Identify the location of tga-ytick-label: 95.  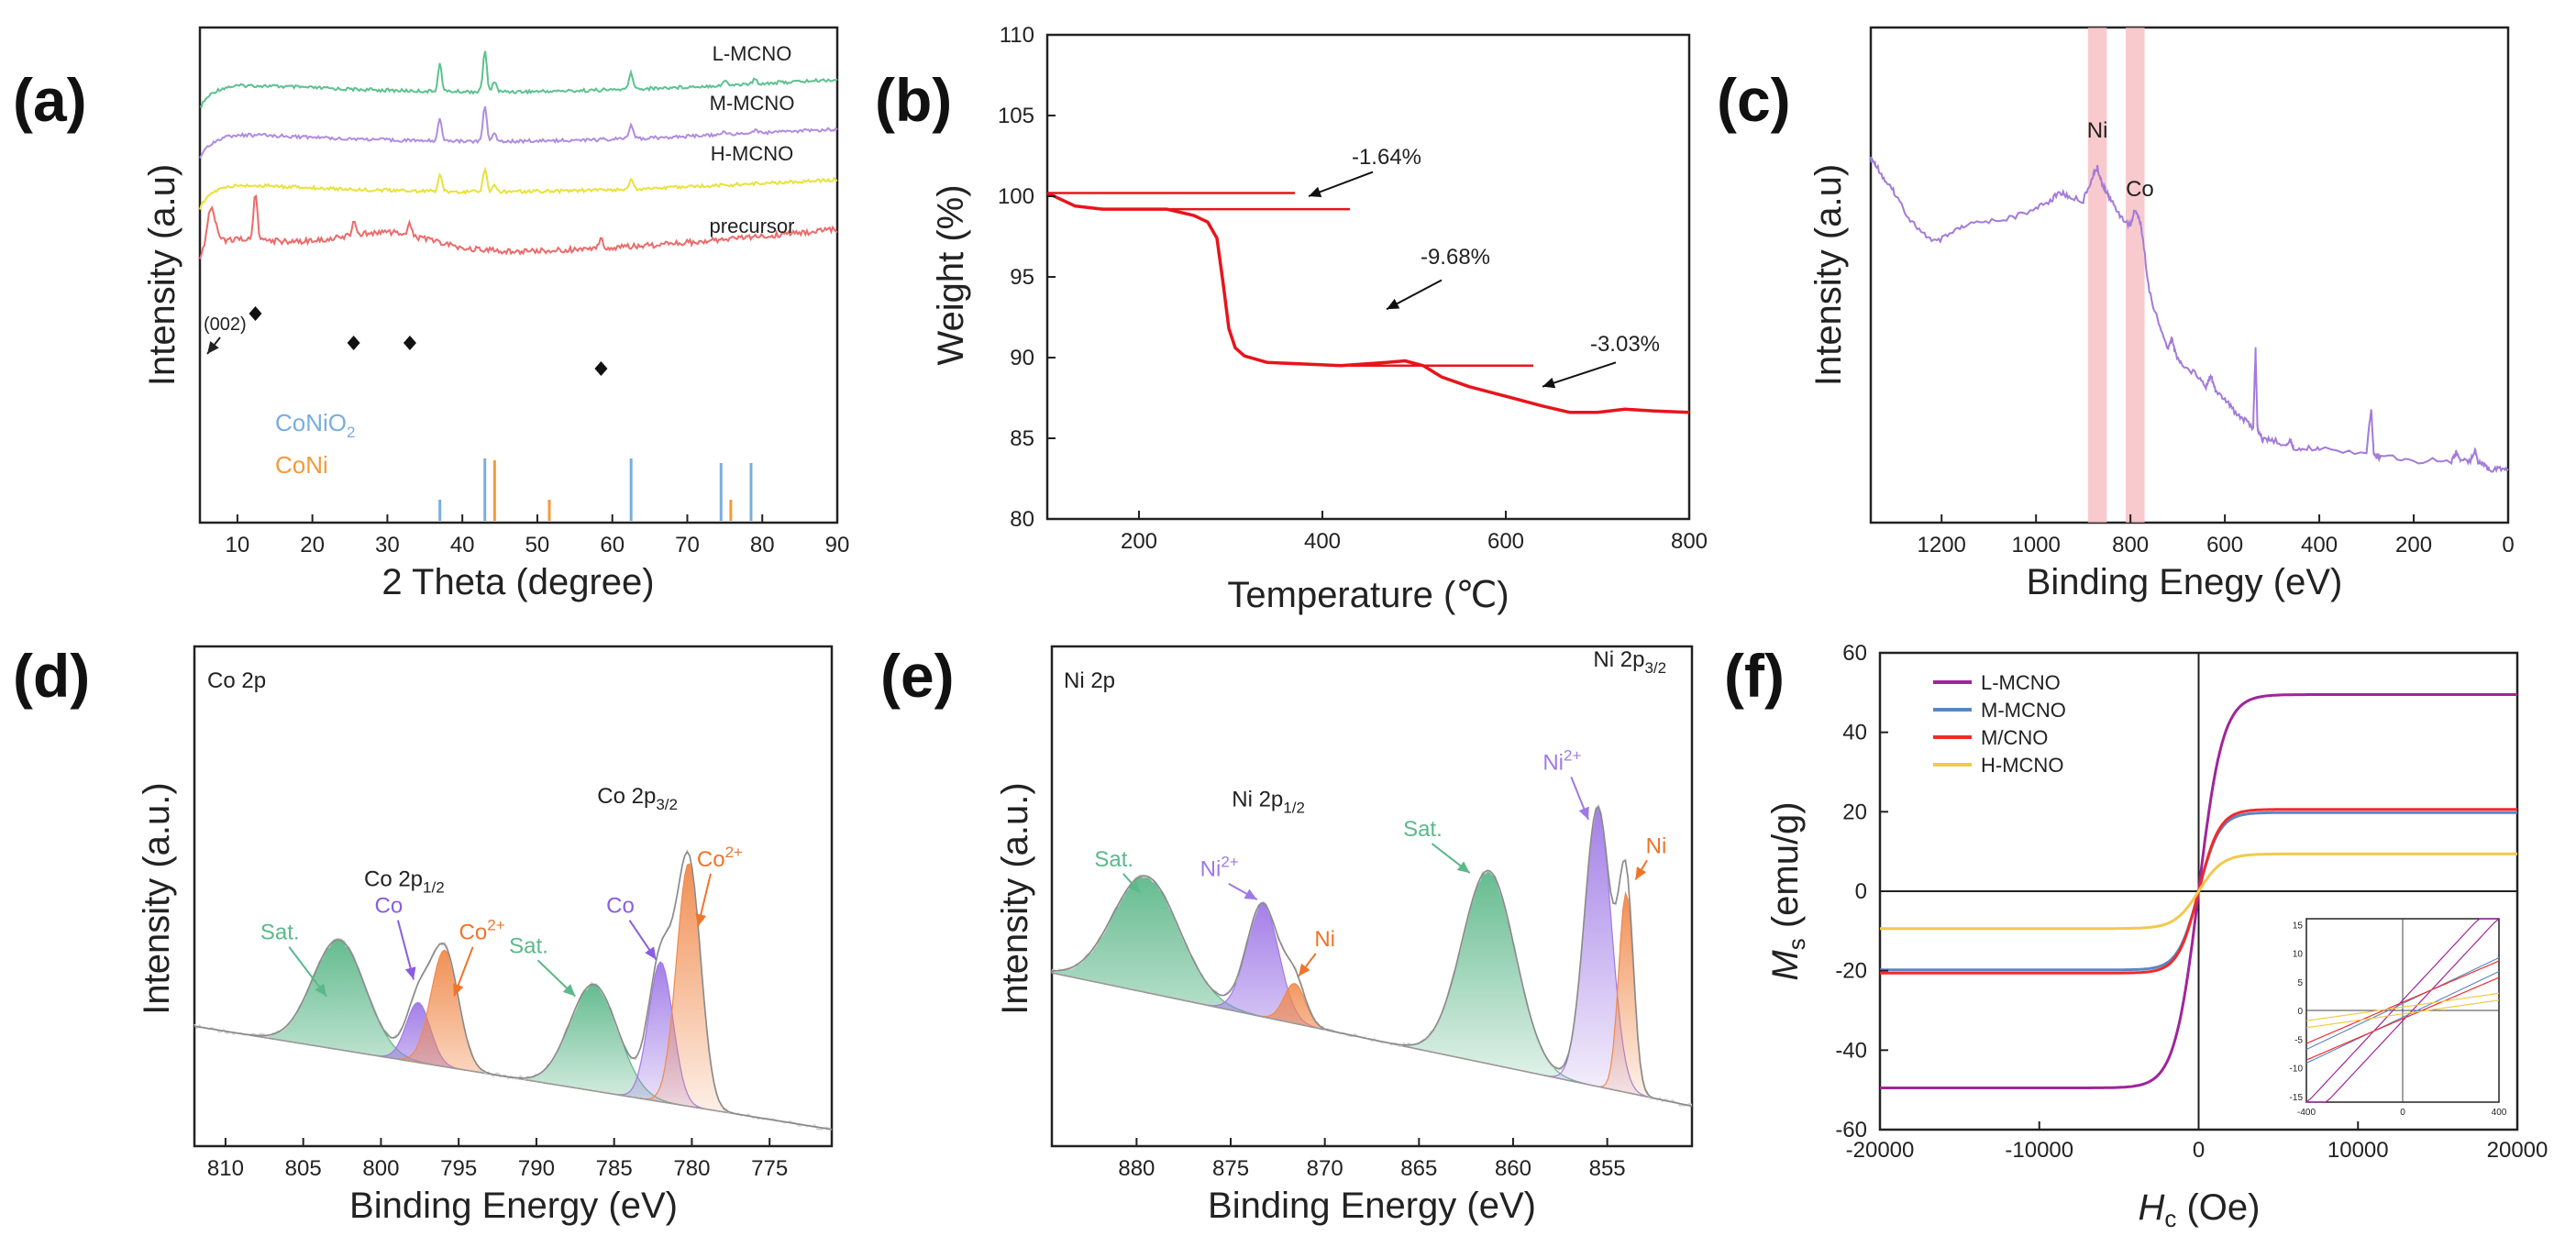
(1022, 277).